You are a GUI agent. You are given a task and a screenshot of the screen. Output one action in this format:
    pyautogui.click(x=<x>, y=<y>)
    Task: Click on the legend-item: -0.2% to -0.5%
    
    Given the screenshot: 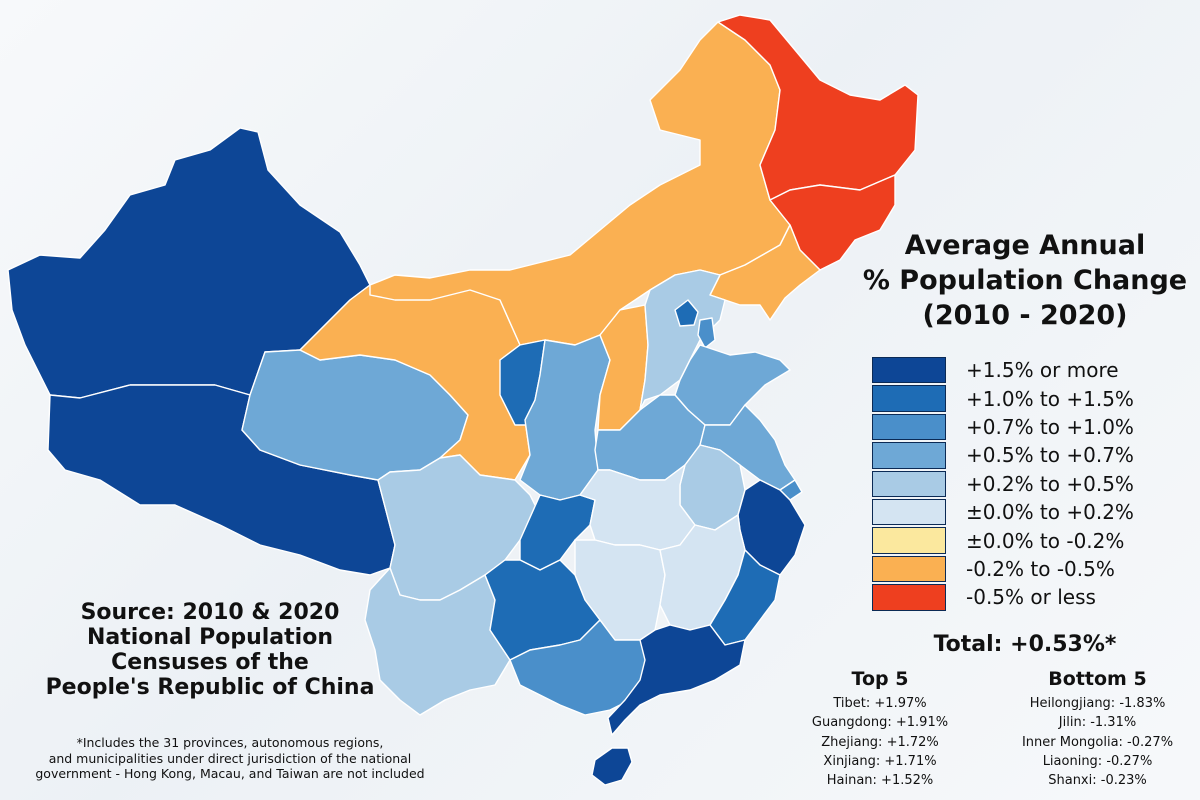 What is the action you would take?
    pyautogui.click(x=1022, y=569)
    